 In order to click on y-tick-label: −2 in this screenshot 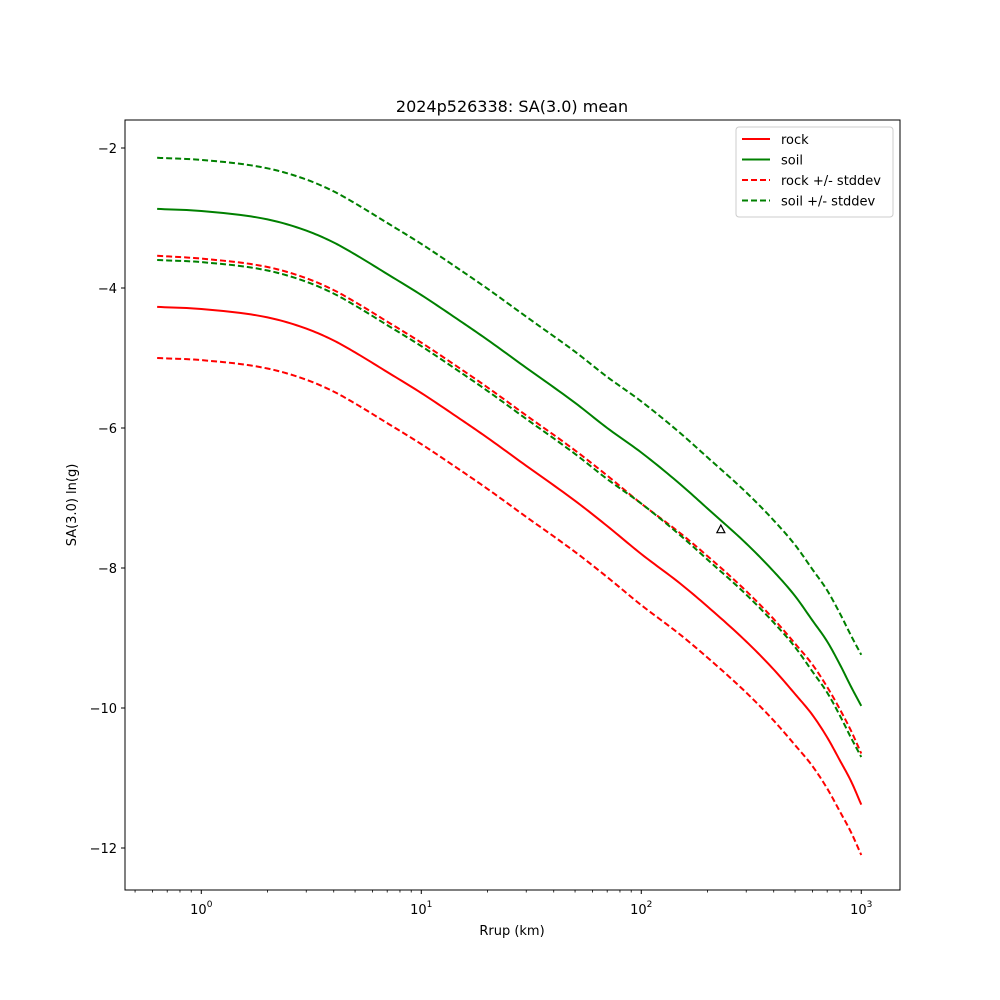, I will do `click(107, 149)`.